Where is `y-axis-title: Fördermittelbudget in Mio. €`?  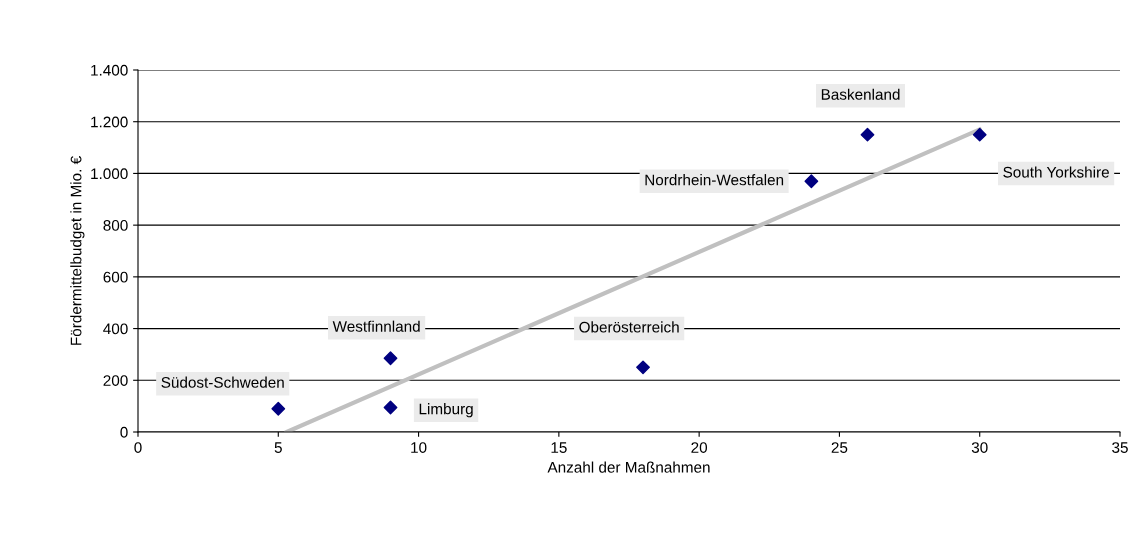 y-axis-title: Fördermittelbudget in Mio. € is located at coordinates (77, 250).